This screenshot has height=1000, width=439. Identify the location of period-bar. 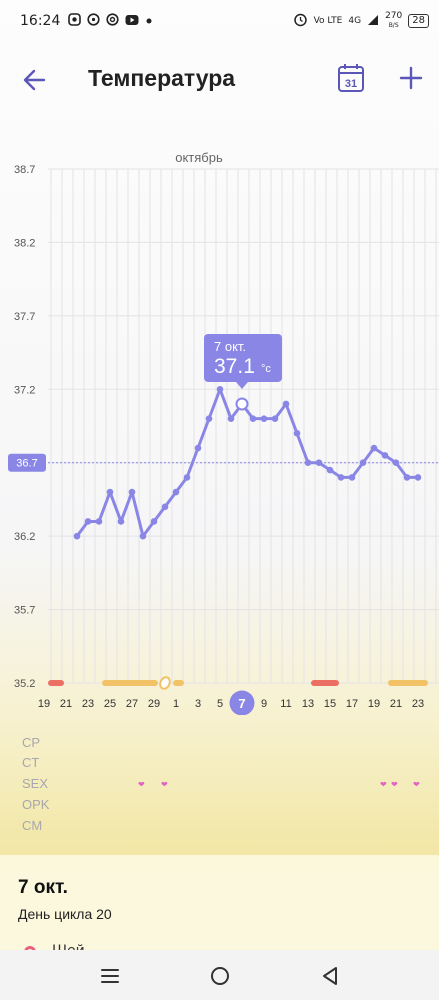
(56, 683).